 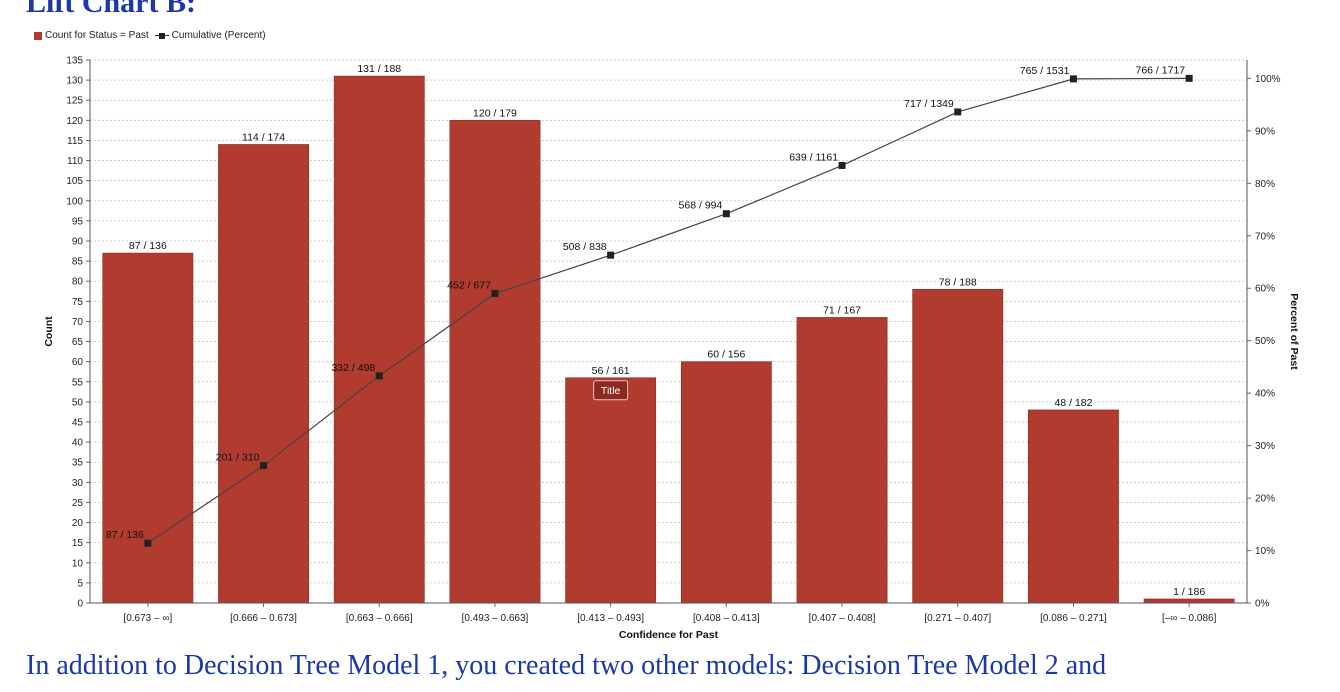 What do you see at coordinates (78, 362) in the screenshot?
I see `y-tick-label: 60` at bounding box center [78, 362].